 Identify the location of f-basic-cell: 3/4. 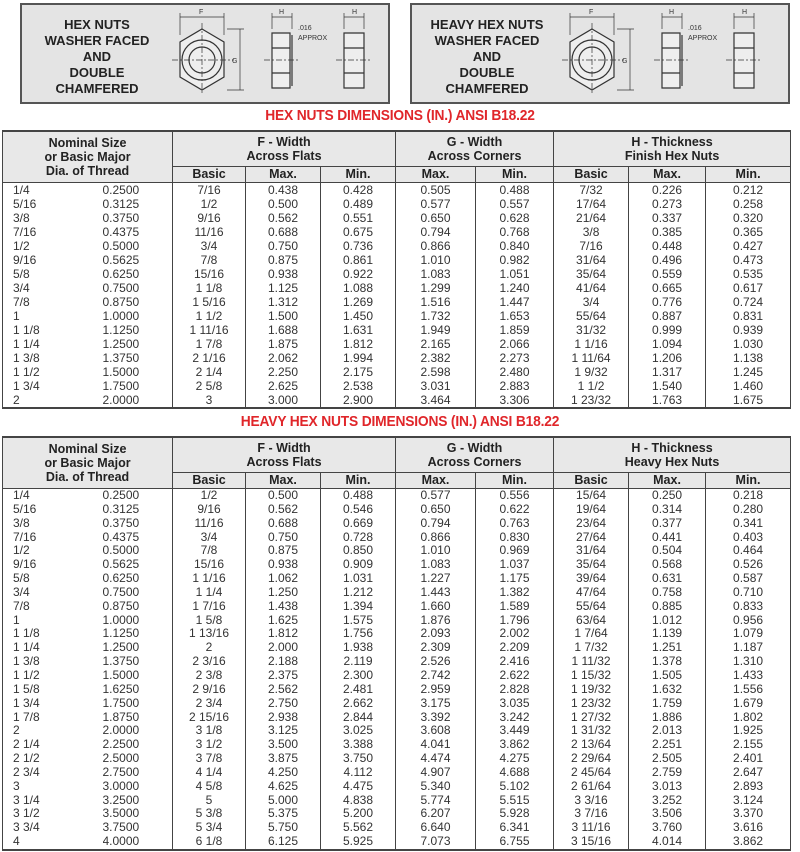
(209, 246).